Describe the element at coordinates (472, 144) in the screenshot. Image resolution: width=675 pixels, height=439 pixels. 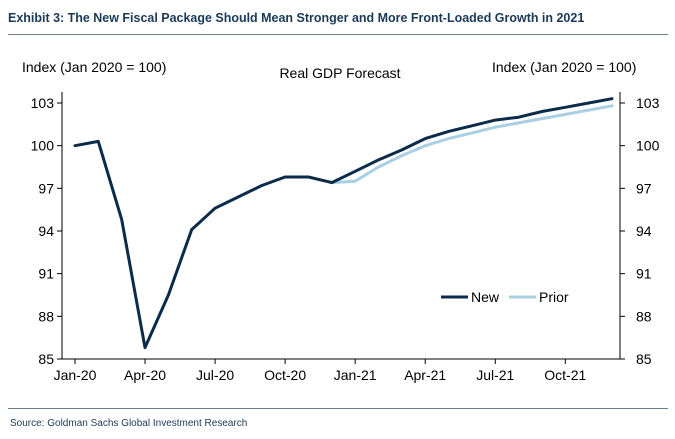
I see `series-line-prior` at that location.